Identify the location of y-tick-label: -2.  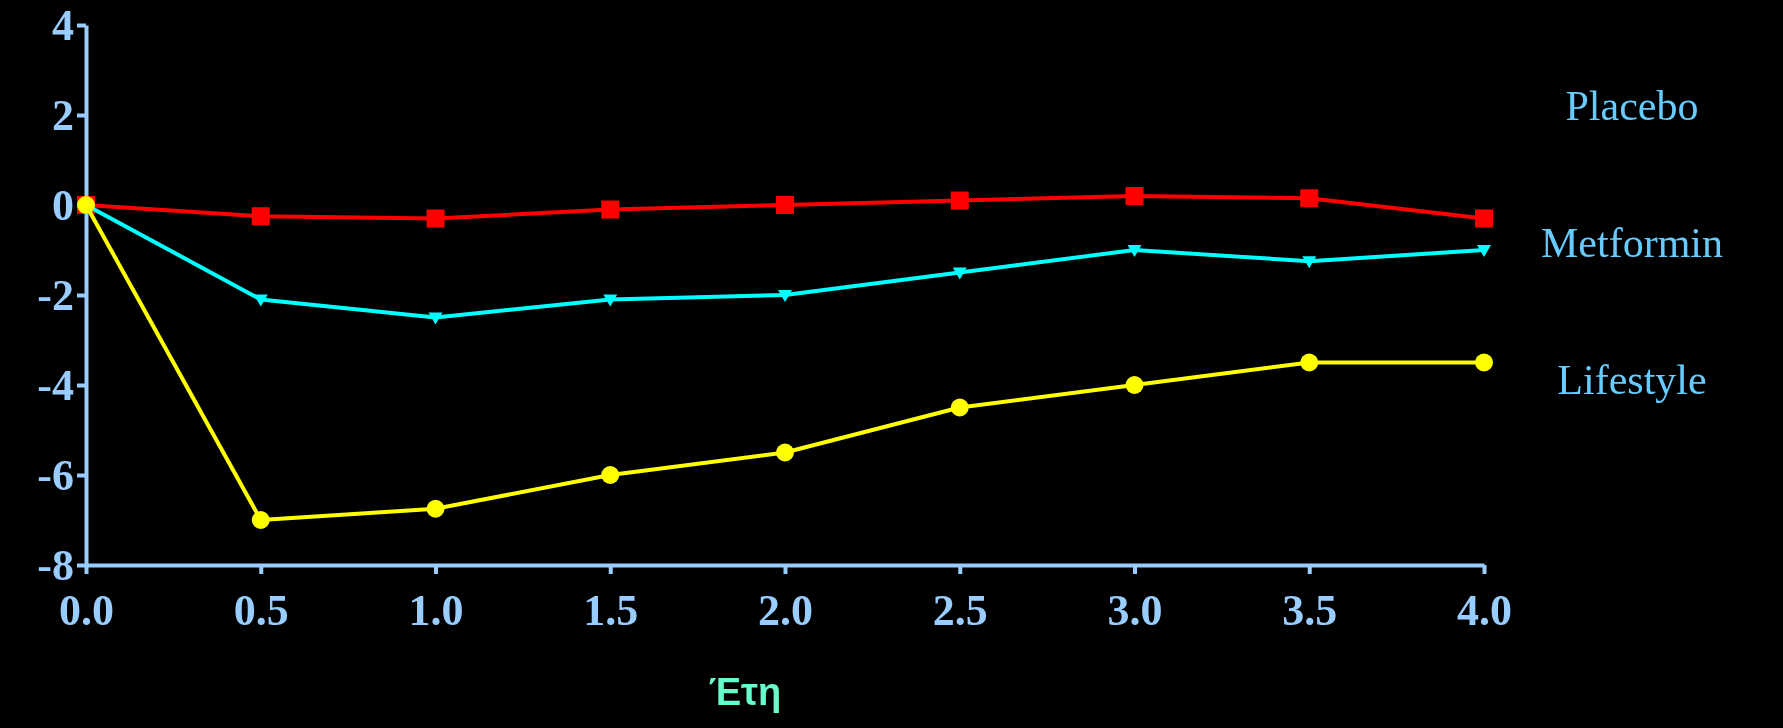
(55, 295).